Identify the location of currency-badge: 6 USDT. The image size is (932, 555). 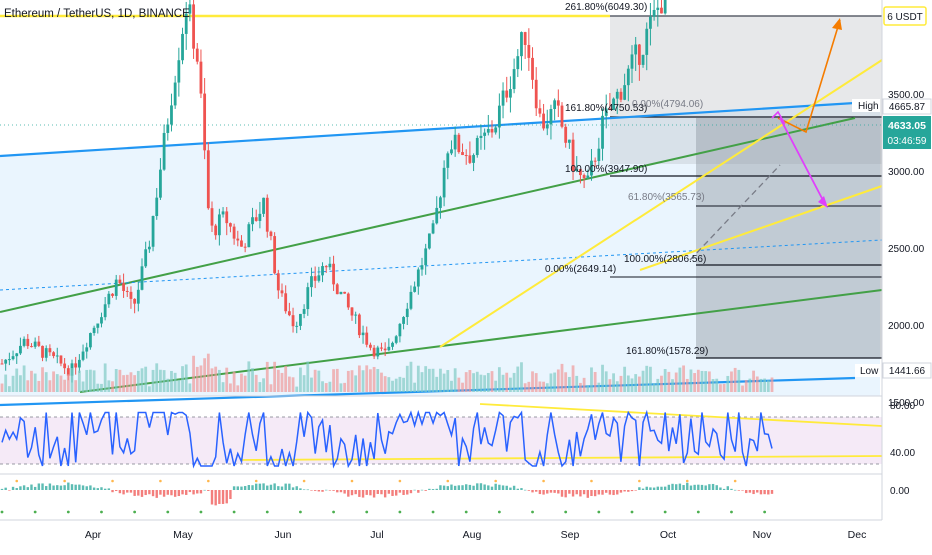
(905, 16).